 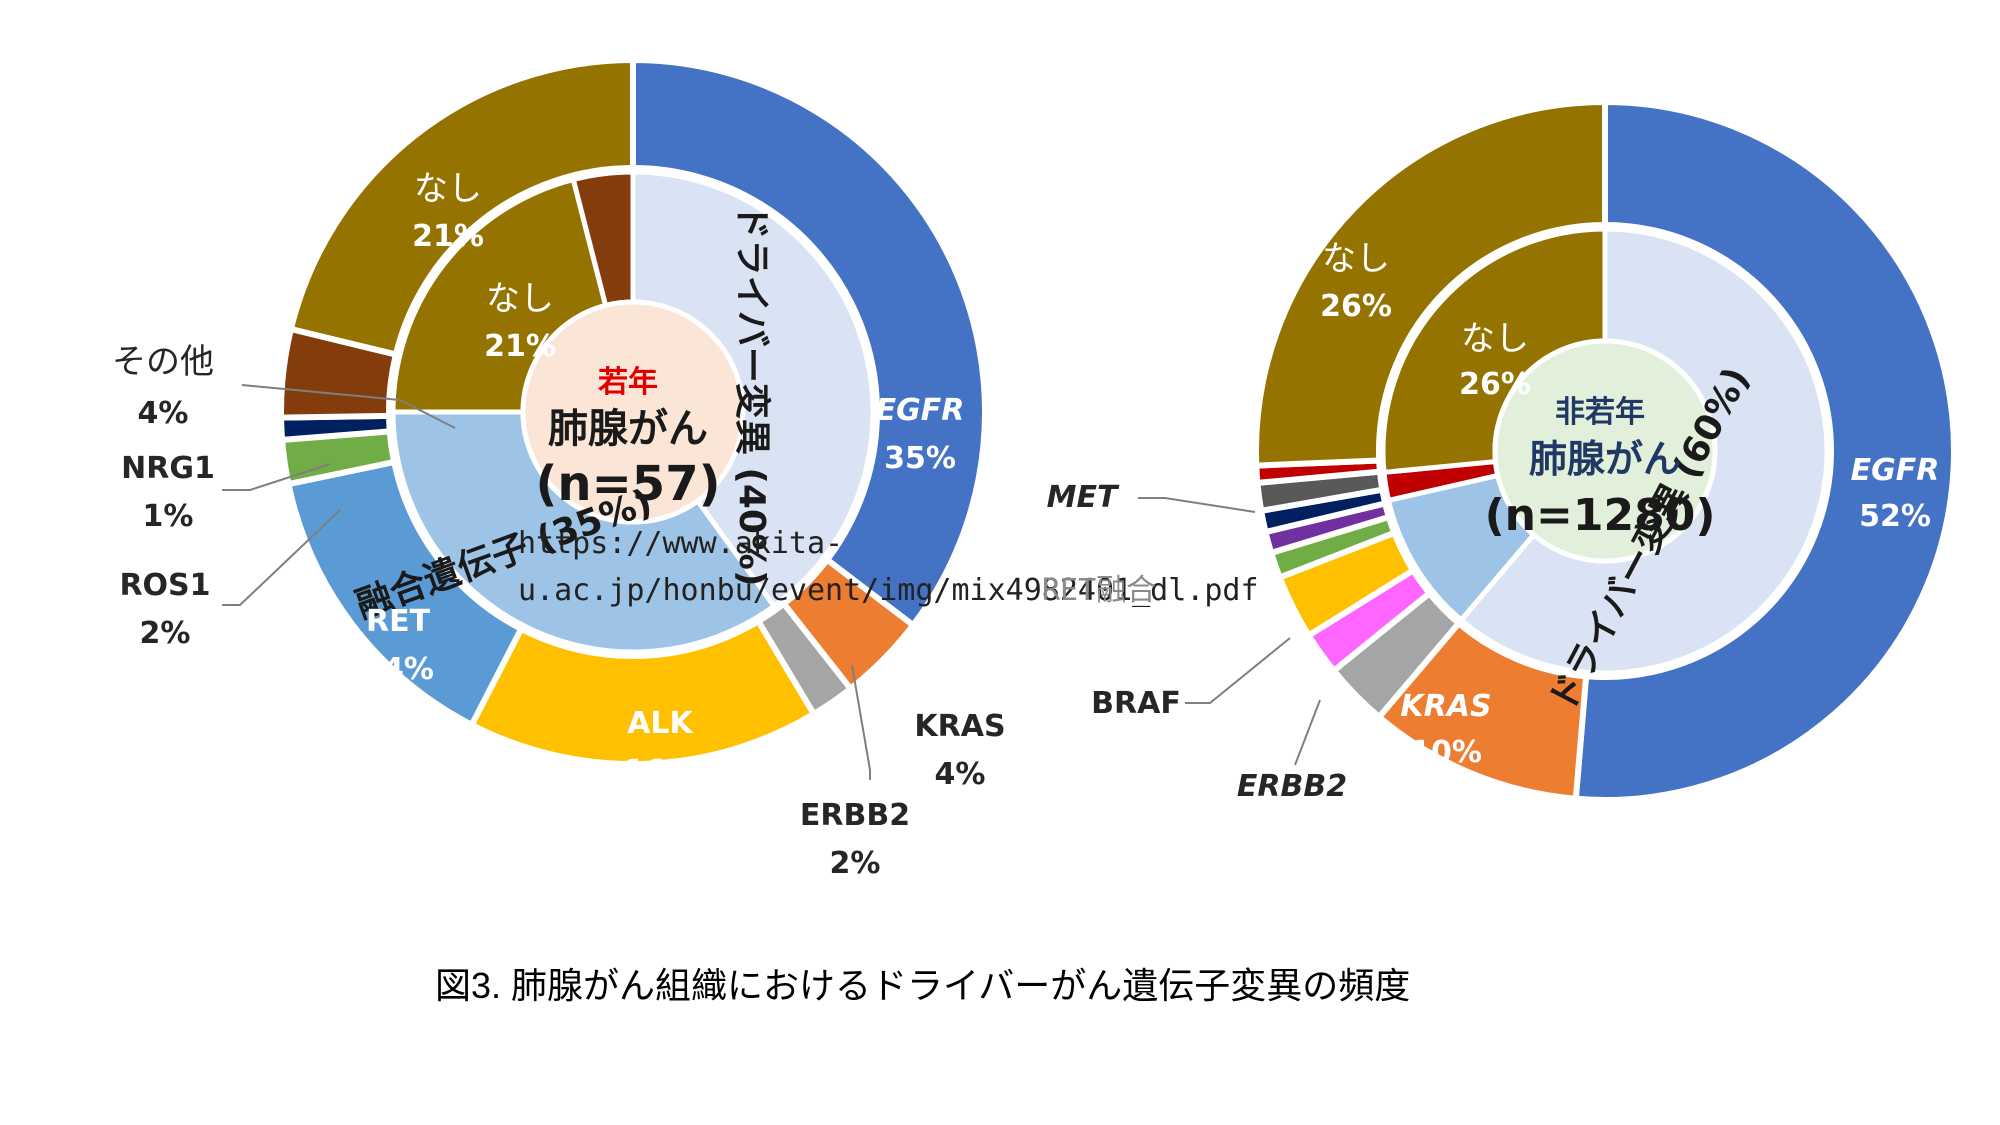 What do you see at coordinates (1356, 259) in the screenshot?
I see `outer-none-name-right: なし` at bounding box center [1356, 259].